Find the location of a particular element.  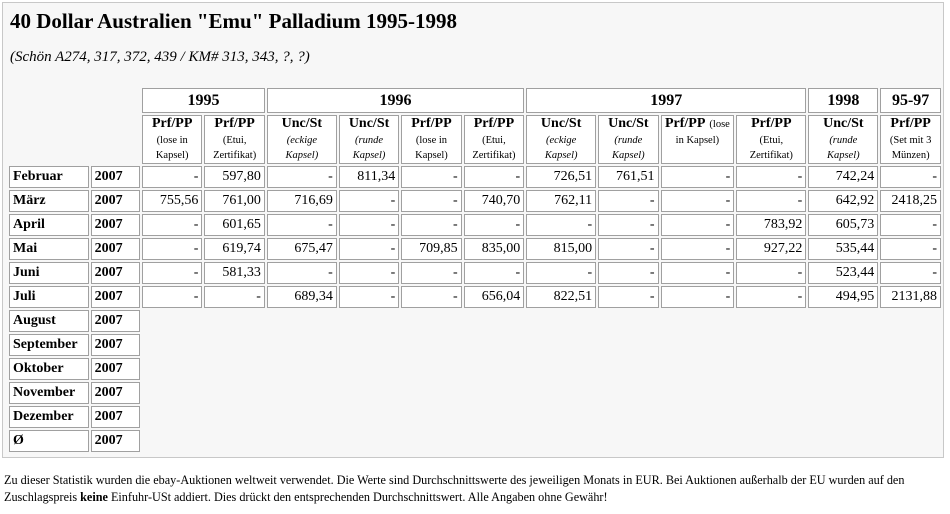

table-row: Ø 2007 is located at coordinates (475, 441).